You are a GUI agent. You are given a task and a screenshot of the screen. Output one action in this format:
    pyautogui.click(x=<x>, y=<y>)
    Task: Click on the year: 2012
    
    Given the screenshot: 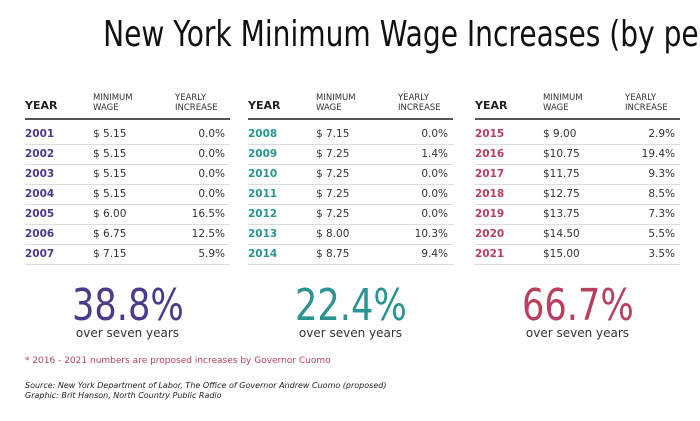 What is the action you would take?
    pyautogui.click(x=263, y=214)
    